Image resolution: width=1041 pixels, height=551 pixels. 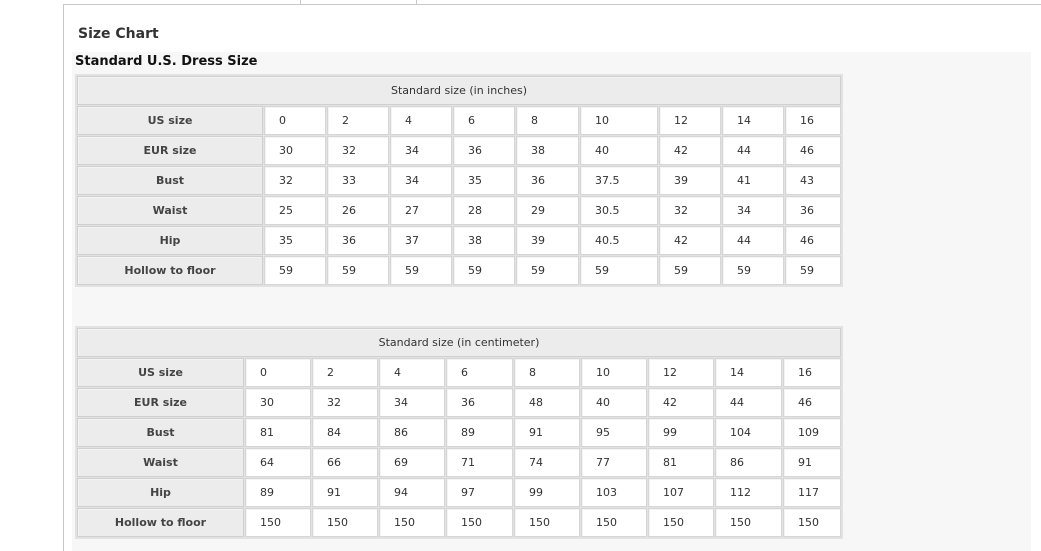 What do you see at coordinates (619, 210) in the screenshot?
I see `table-cell: 30.5` at bounding box center [619, 210].